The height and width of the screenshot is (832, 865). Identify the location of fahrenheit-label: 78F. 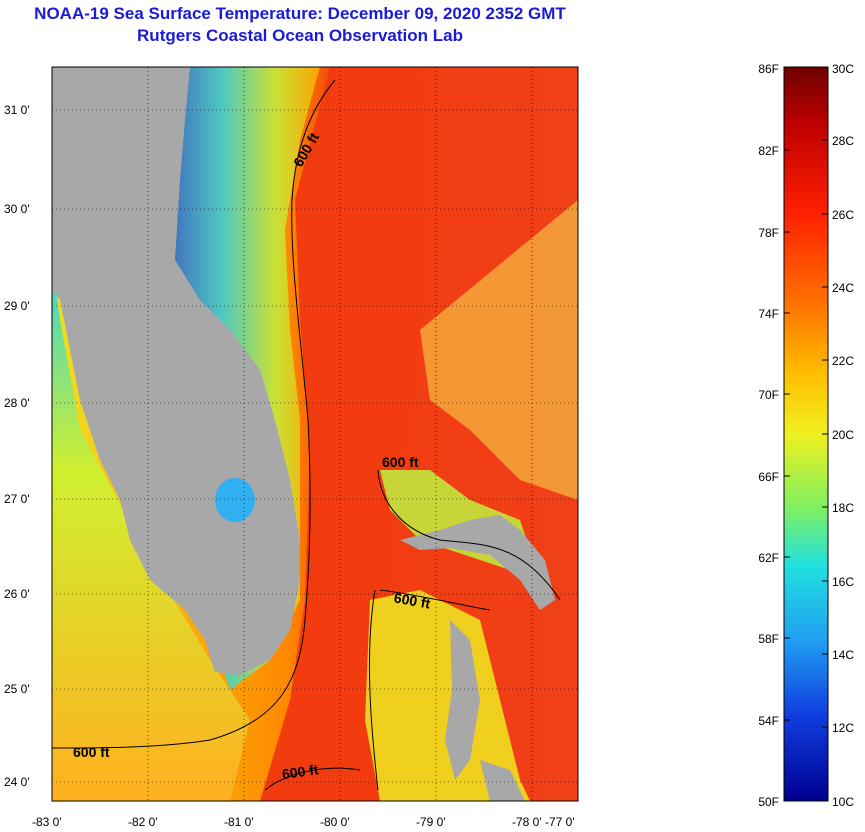
(768, 233).